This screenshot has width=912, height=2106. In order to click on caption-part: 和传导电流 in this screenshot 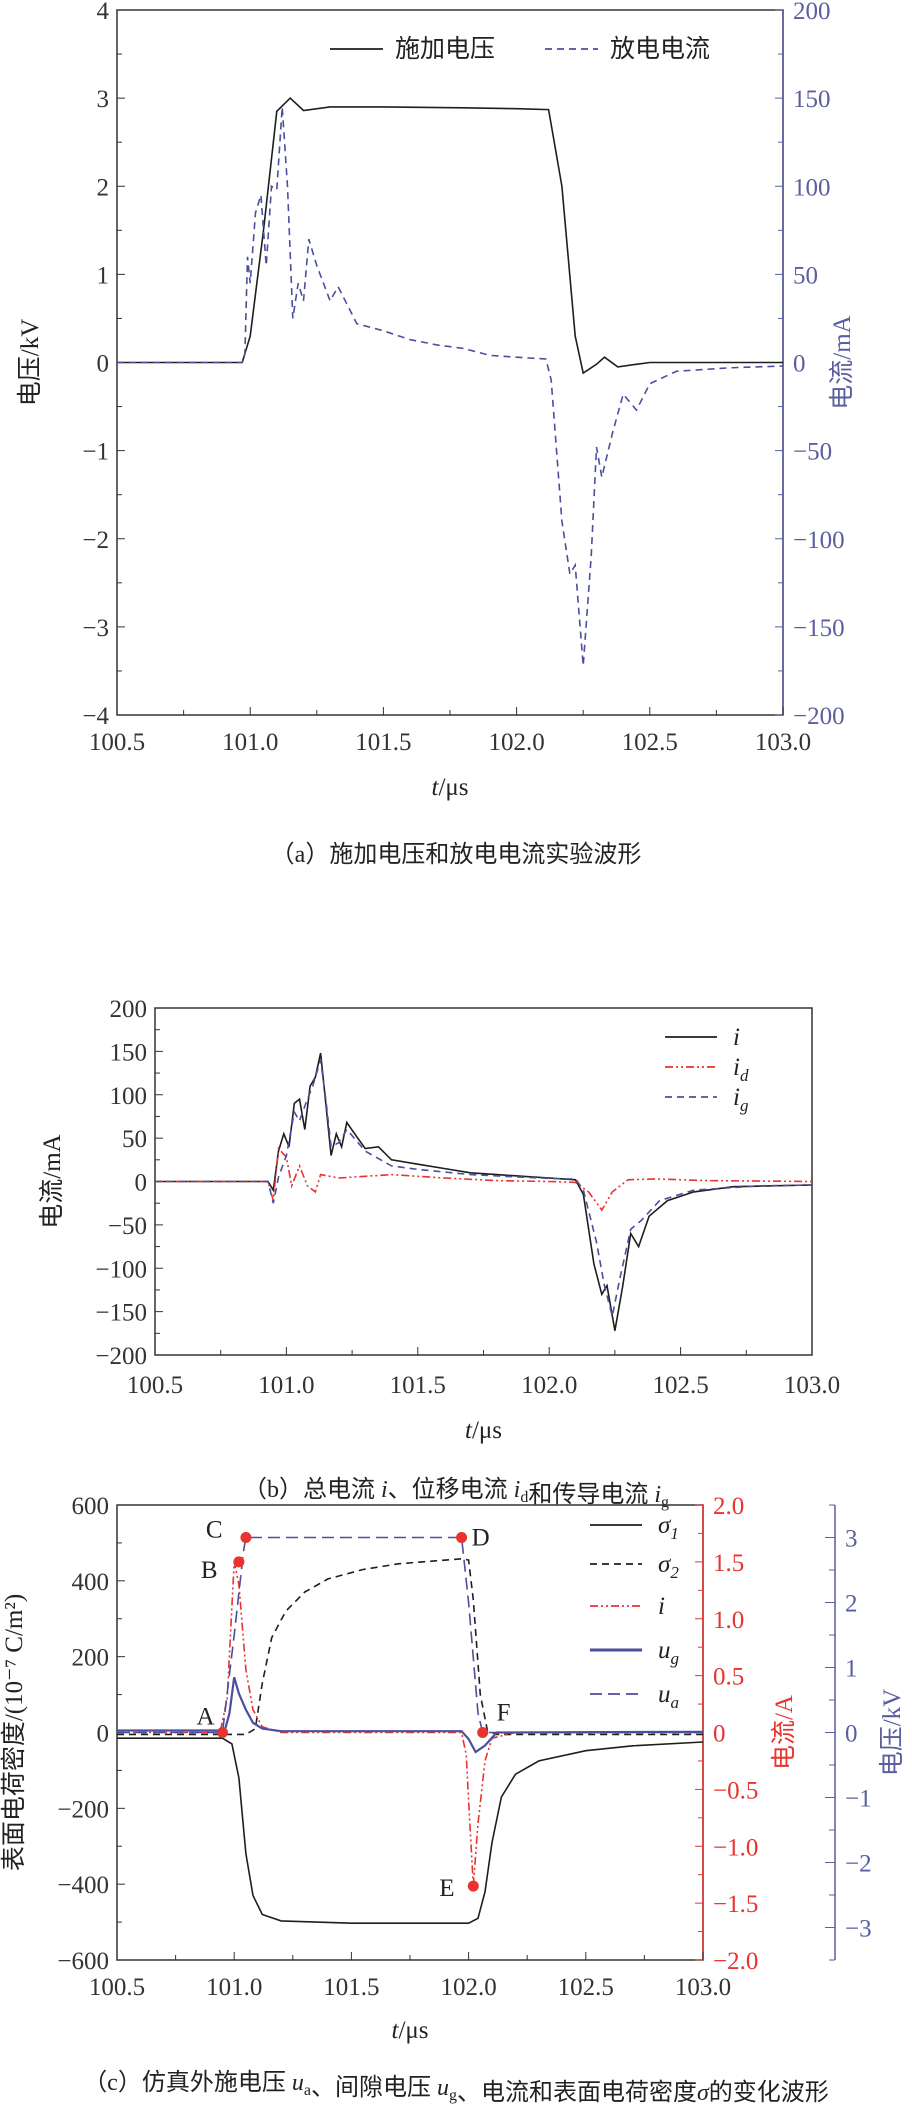, I will do `click(591, 1494)`.